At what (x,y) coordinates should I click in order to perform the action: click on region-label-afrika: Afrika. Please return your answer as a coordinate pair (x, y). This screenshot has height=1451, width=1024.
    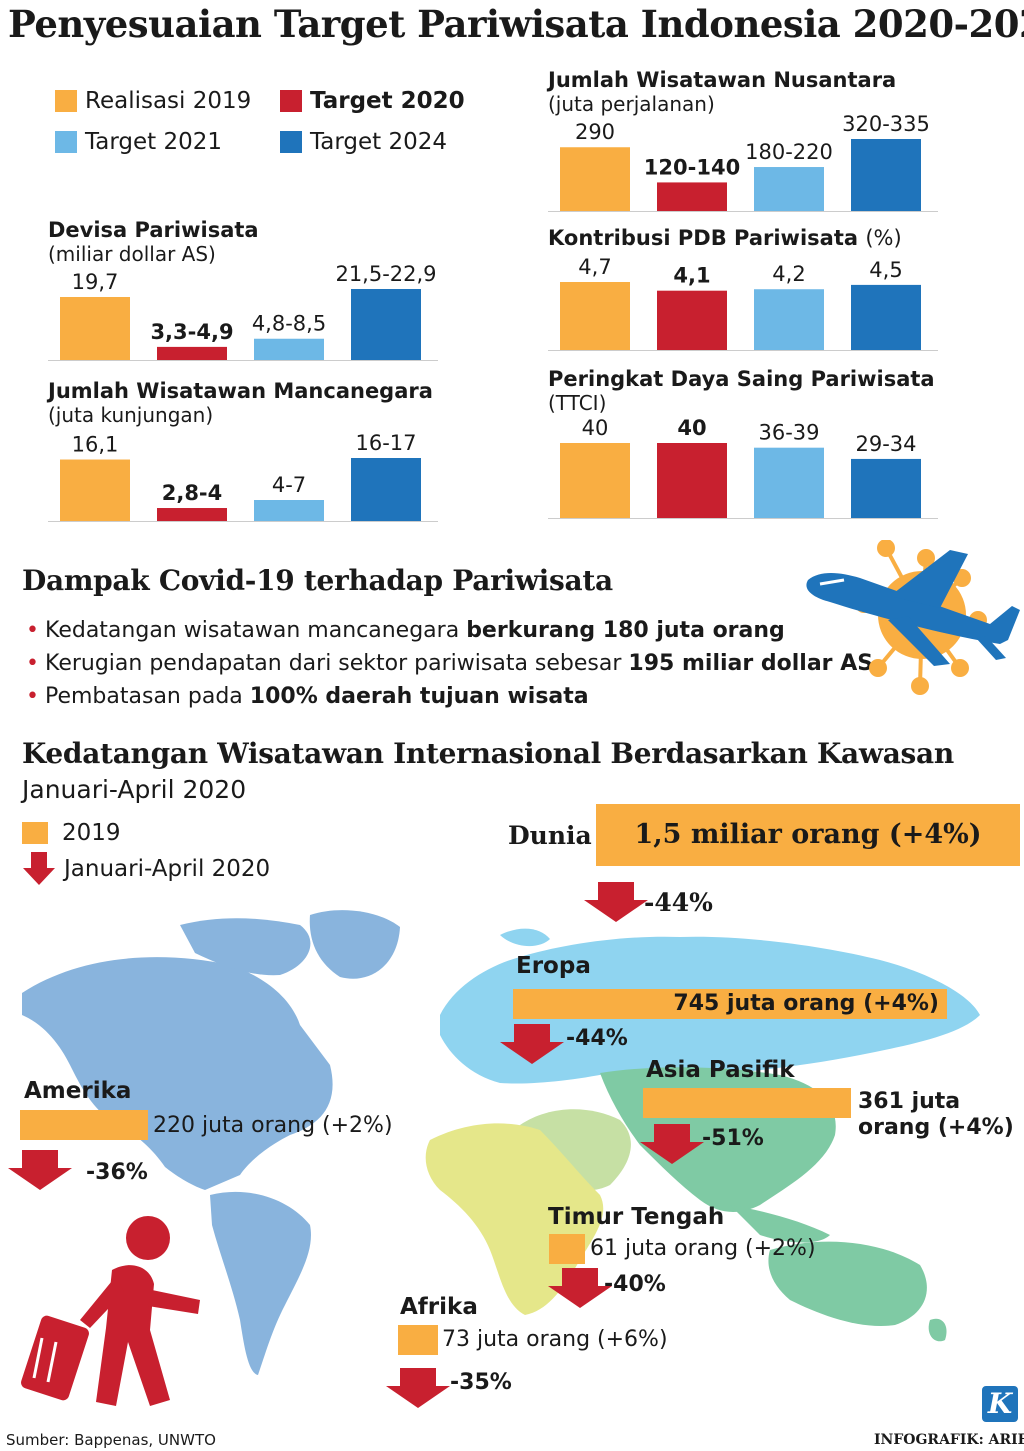
    Looking at the image, I should click on (439, 1307).